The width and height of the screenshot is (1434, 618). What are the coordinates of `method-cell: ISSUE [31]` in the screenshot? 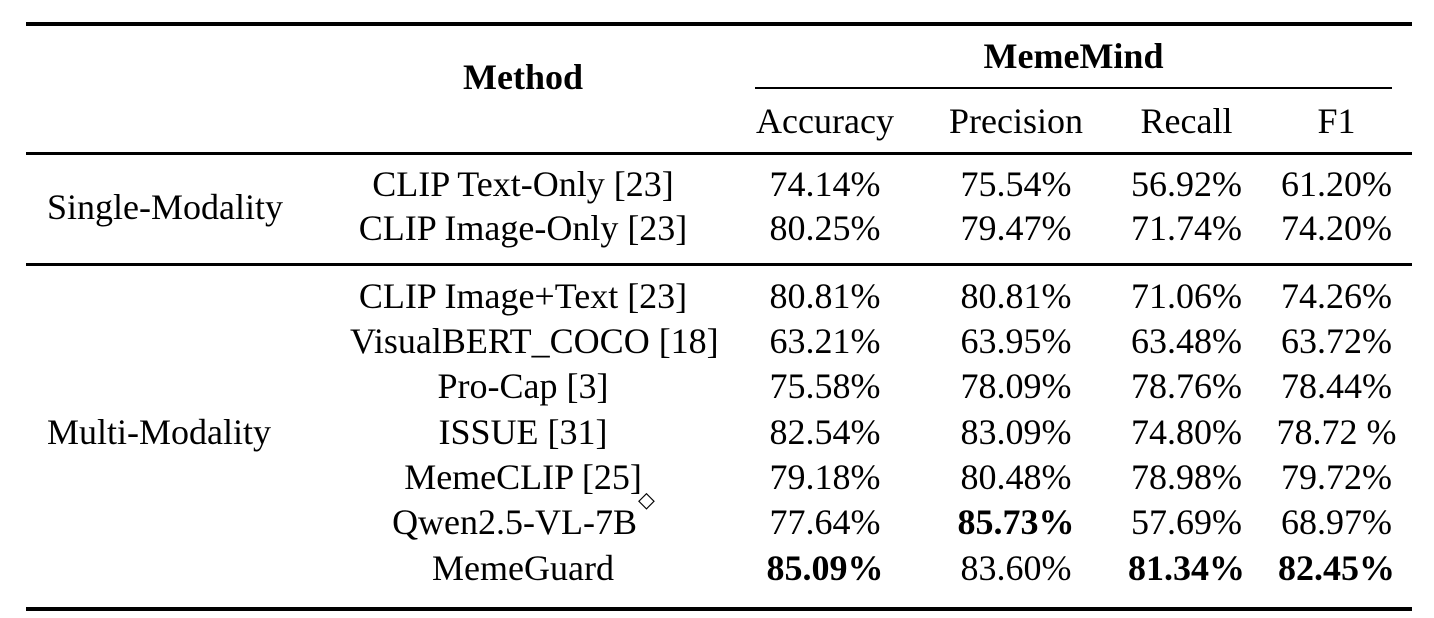 It's located at (523, 432).